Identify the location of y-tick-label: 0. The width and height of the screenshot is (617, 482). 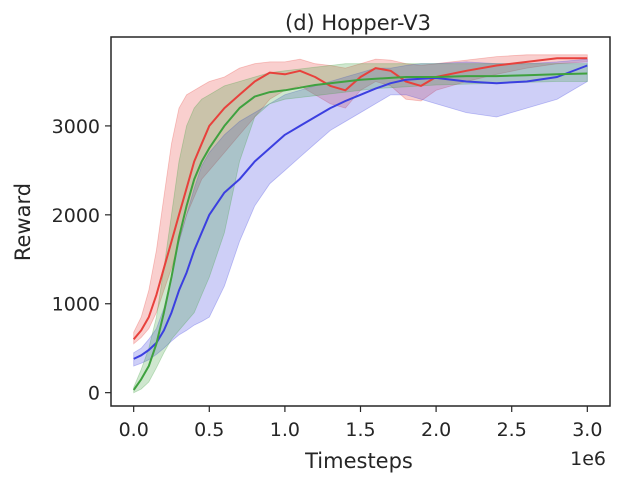
(94, 394).